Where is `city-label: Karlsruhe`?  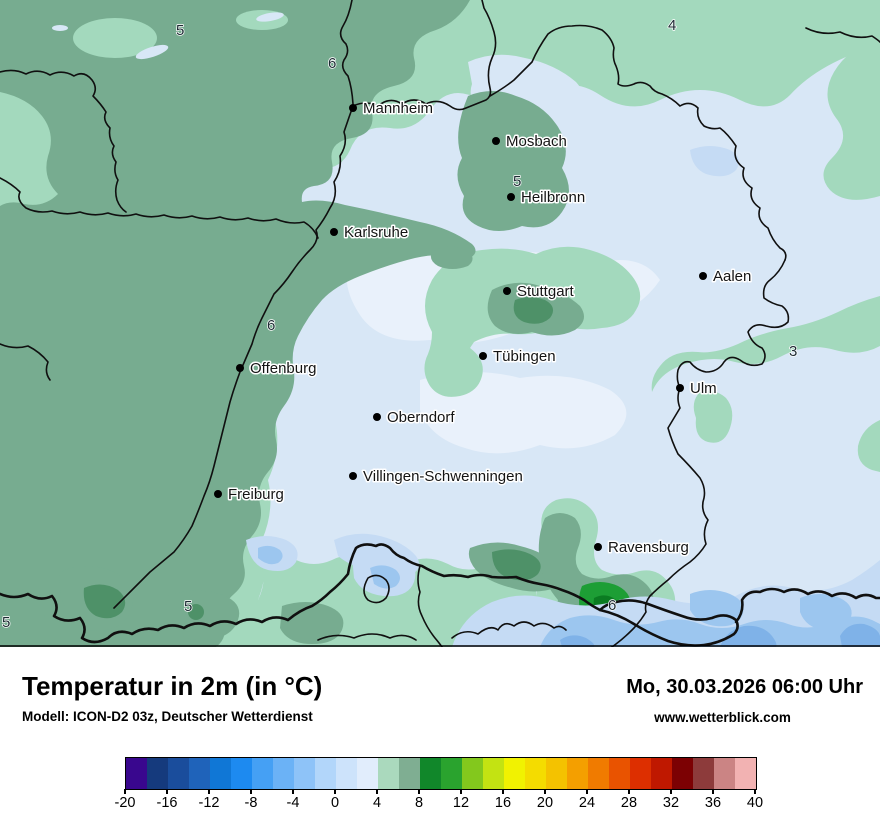 city-label: Karlsruhe is located at coordinates (376, 232).